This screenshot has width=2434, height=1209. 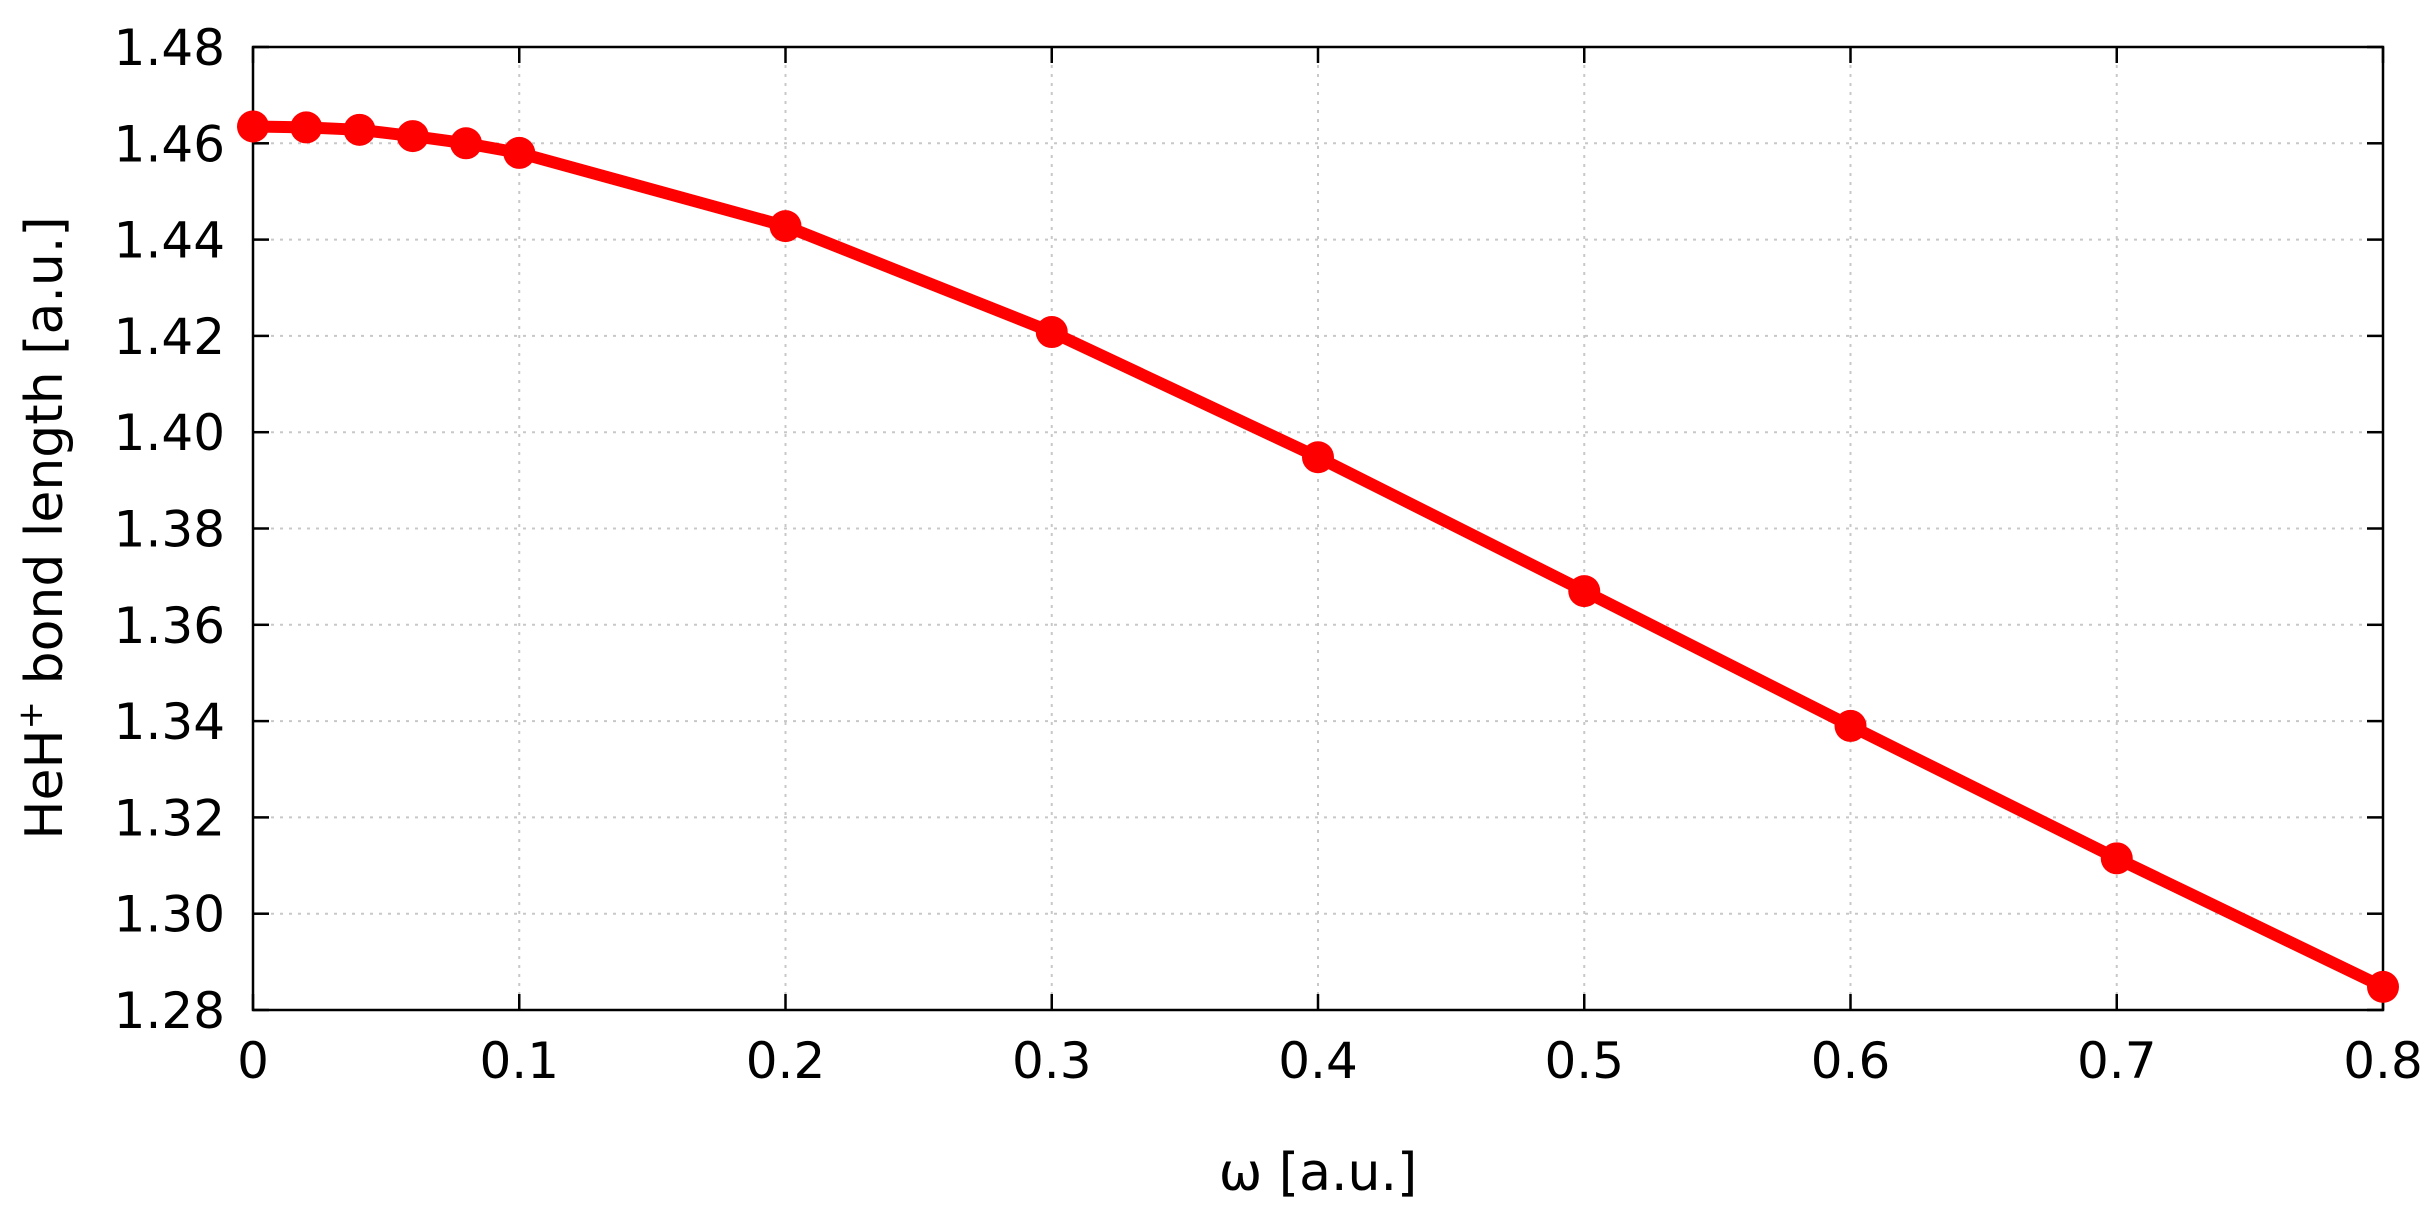 I want to click on y-axis-label-superscript: +, so click(x=31, y=715).